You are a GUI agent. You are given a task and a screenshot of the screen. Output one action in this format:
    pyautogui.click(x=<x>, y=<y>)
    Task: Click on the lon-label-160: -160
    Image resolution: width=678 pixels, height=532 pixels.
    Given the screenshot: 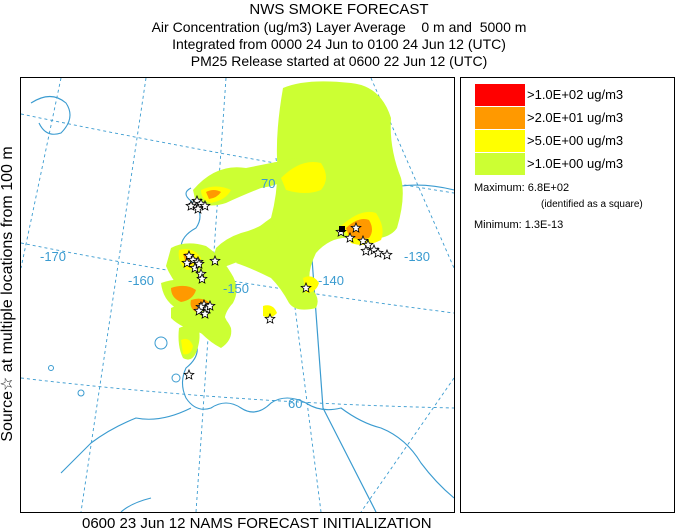 What is the action you would take?
    pyautogui.click(x=141, y=280)
    